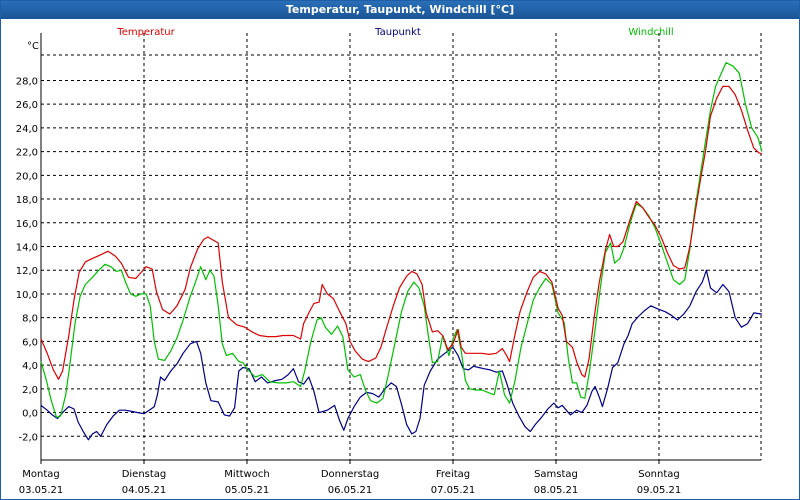 The height and width of the screenshot is (500, 800). What do you see at coordinates (27, 271) in the screenshot?
I see `y-tick-label: 12,0` at bounding box center [27, 271].